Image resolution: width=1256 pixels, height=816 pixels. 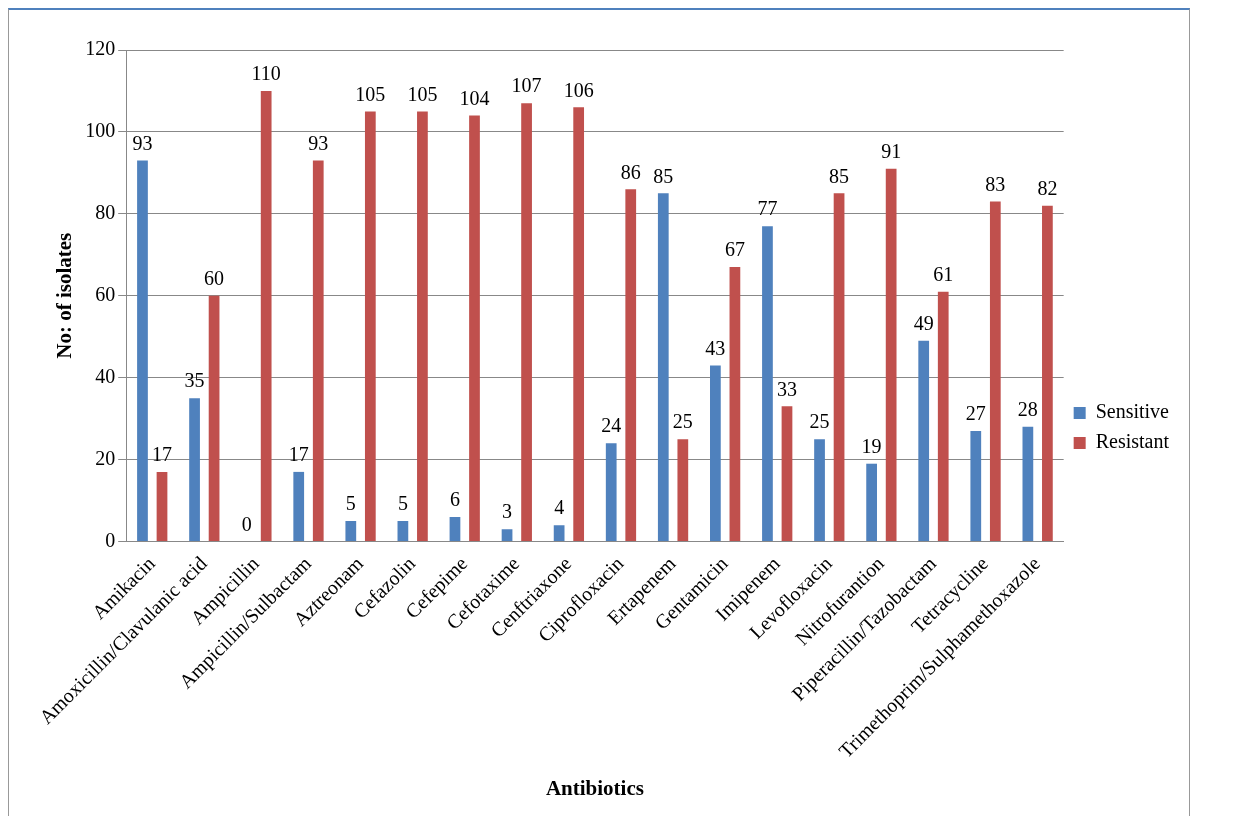 I want to click on data-label: 49, so click(x=923, y=323).